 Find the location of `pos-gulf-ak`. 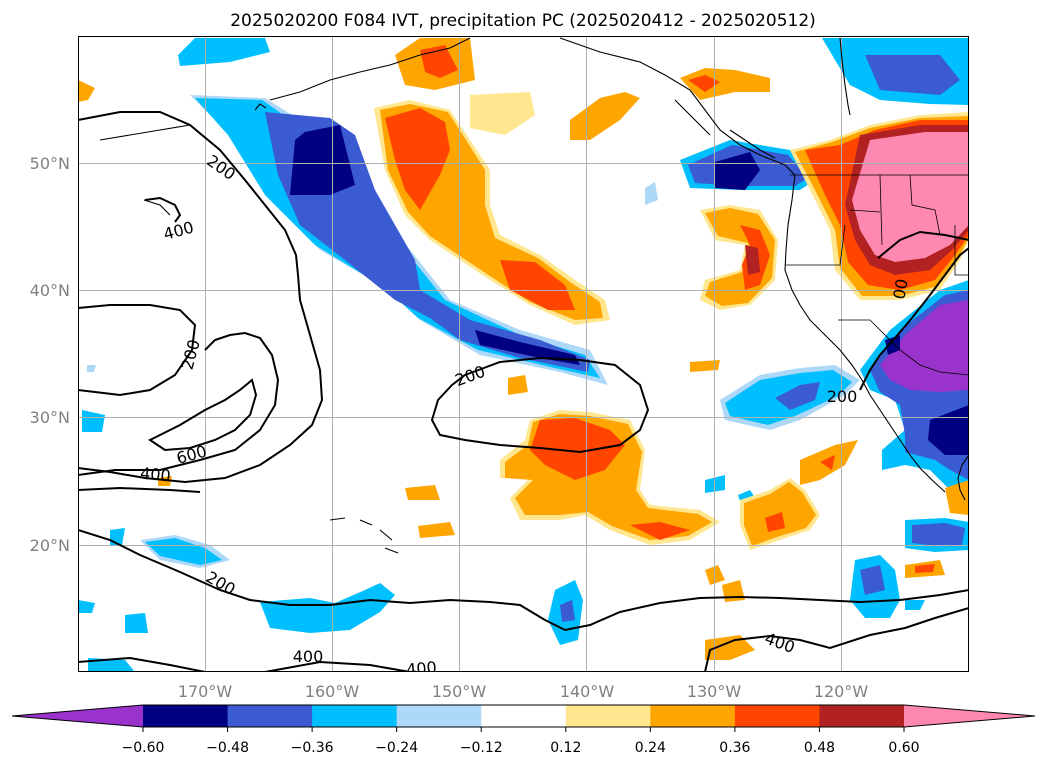

pos-gulf-ak is located at coordinates (605, 116).